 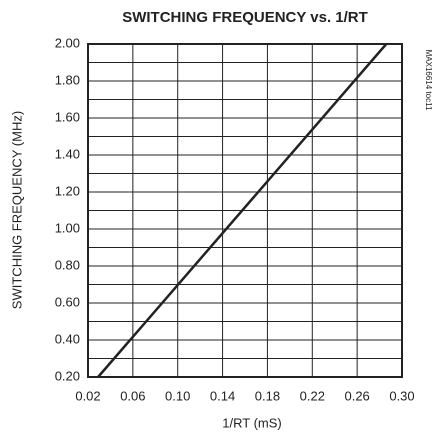 What do you see at coordinates (67, 42) in the screenshot?
I see `y-tick-label: 2.00` at bounding box center [67, 42].